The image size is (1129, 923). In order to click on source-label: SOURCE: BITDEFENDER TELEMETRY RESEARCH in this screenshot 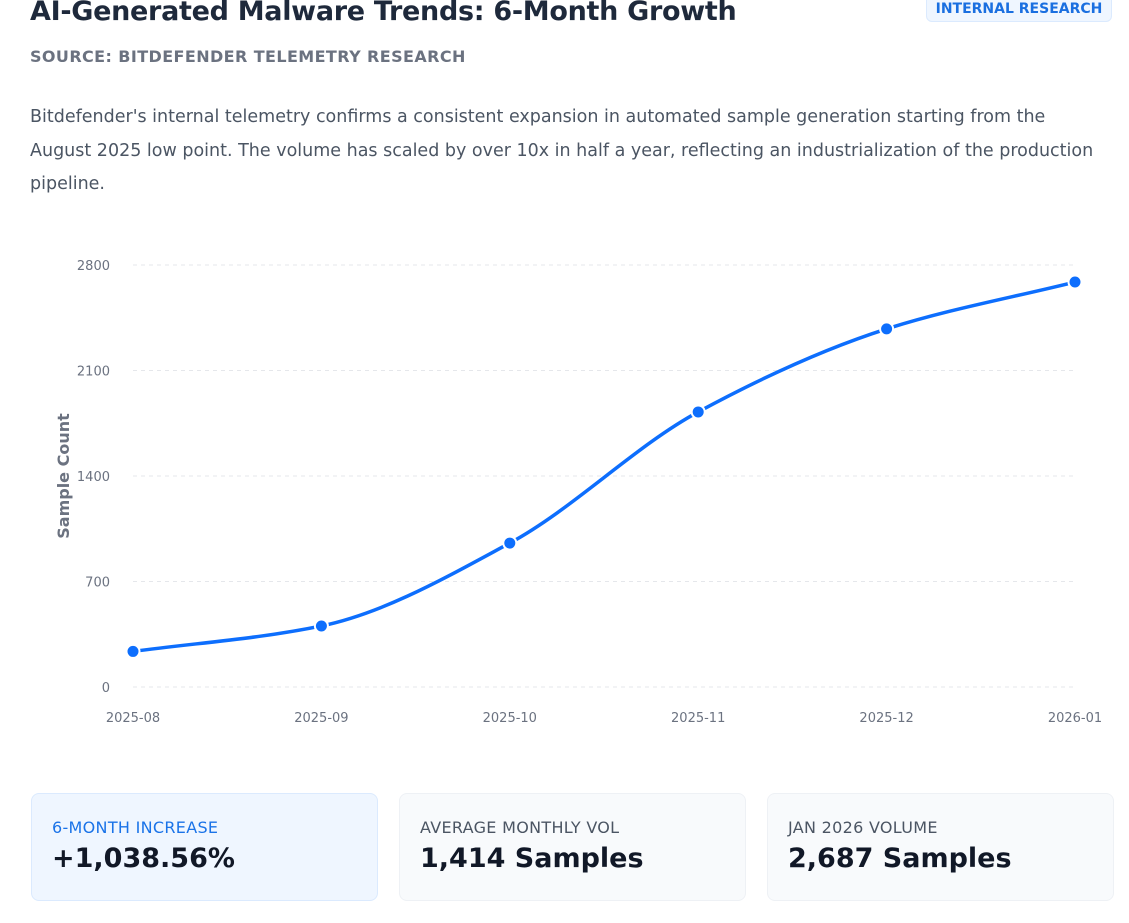, I will do `click(248, 56)`.